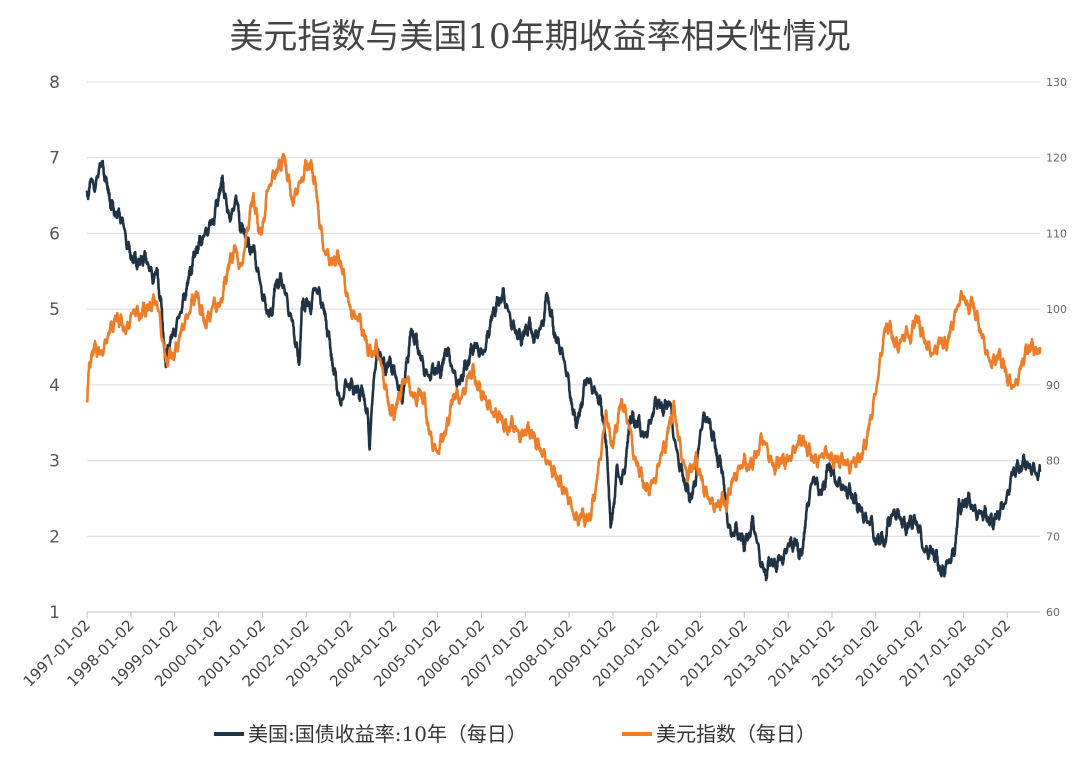 This screenshot has height=757, width=1080. I want to click on y-left-tick-label: 7, so click(54, 159).